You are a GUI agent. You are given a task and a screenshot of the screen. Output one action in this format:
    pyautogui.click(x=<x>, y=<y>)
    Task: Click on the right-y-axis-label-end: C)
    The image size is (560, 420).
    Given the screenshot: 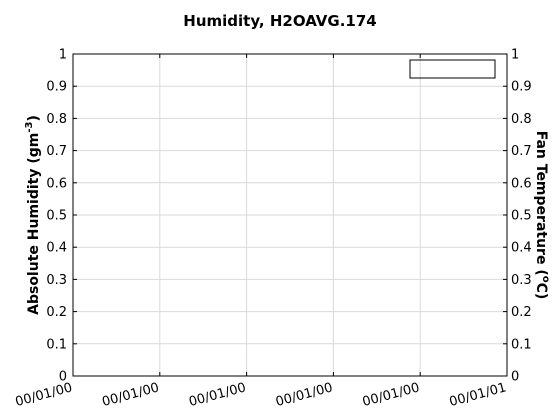 What is the action you would take?
    pyautogui.click(x=541, y=291)
    